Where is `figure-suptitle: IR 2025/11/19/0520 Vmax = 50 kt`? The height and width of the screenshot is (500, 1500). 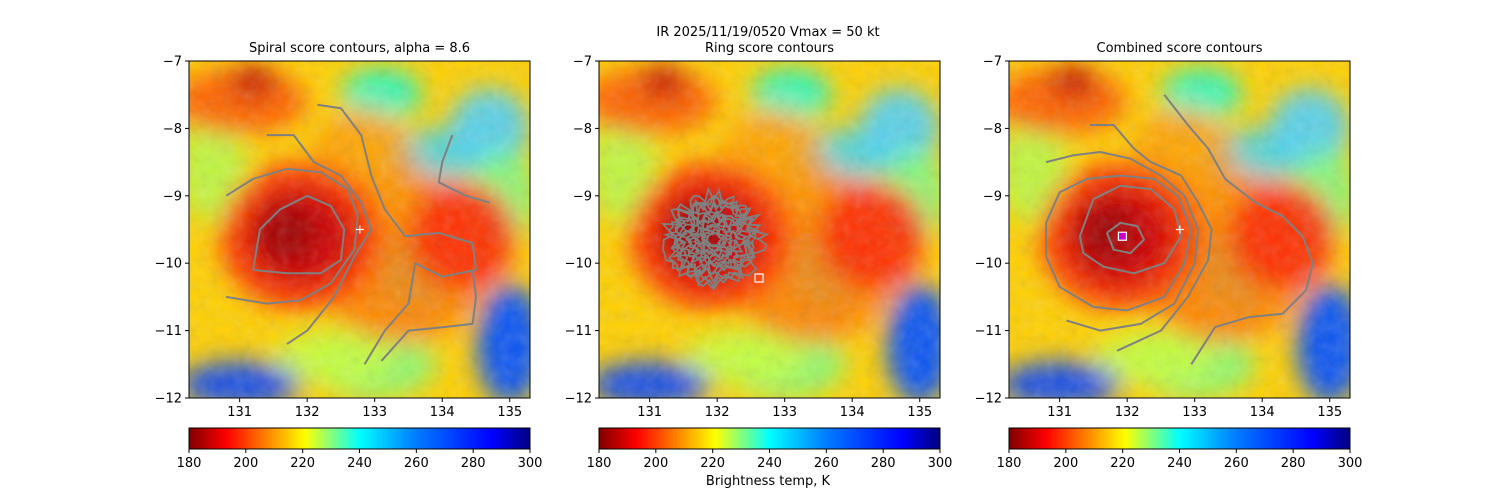
figure-suptitle: IR 2025/11/19/0520 Vmax = 50 kt is located at coordinates (767, 32).